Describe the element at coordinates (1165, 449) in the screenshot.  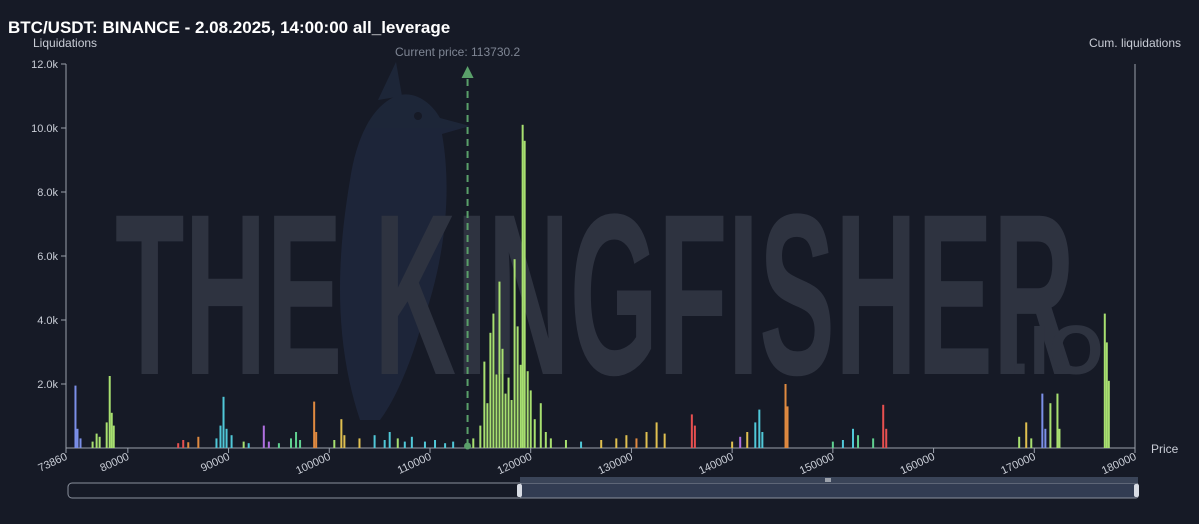
I see `x-axis-label: Price` at that location.